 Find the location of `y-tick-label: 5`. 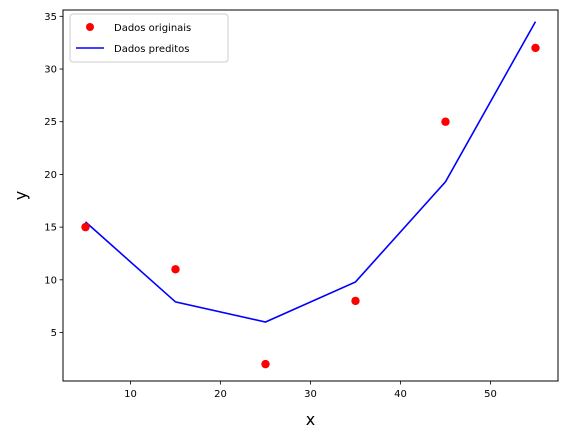

y-tick-label: 5 is located at coordinates (54, 333).